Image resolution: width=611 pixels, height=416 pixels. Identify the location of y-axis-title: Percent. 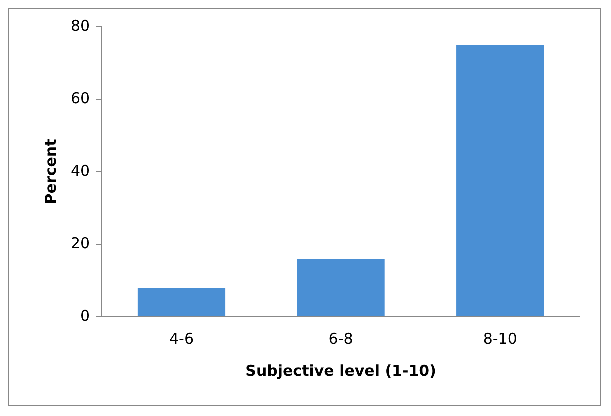
(51, 172).